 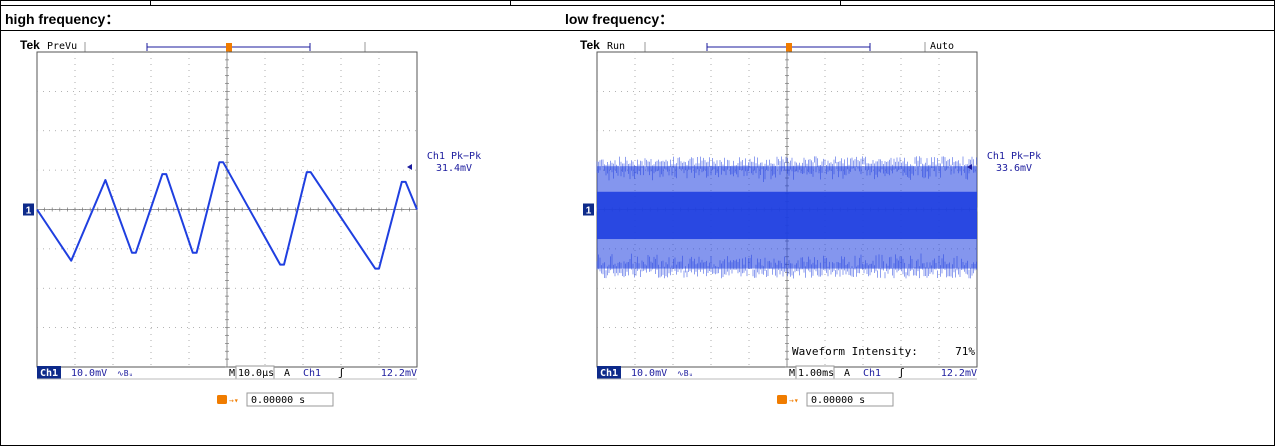 What do you see at coordinates (942, 46) in the screenshot?
I see `auto-label: Auto` at bounding box center [942, 46].